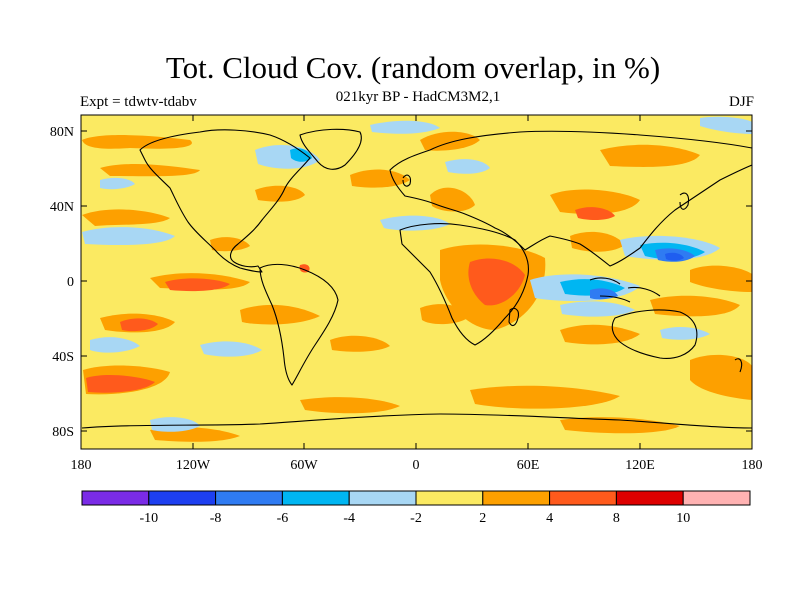 The width and height of the screenshot is (800, 600). What do you see at coordinates (674, 256) in the screenshot?
I see `strongest-negative-core` at bounding box center [674, 256].